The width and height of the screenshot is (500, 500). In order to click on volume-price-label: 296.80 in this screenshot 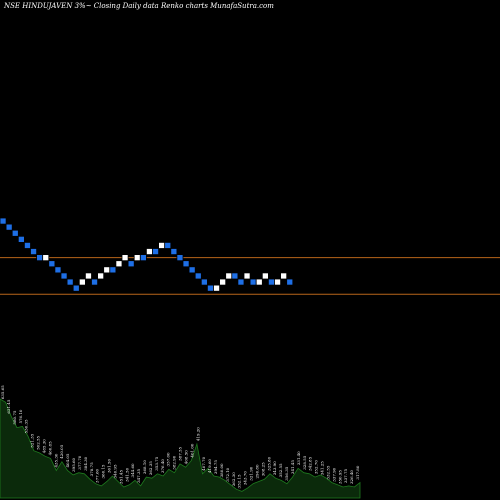, I will do `click(256, 471)`.